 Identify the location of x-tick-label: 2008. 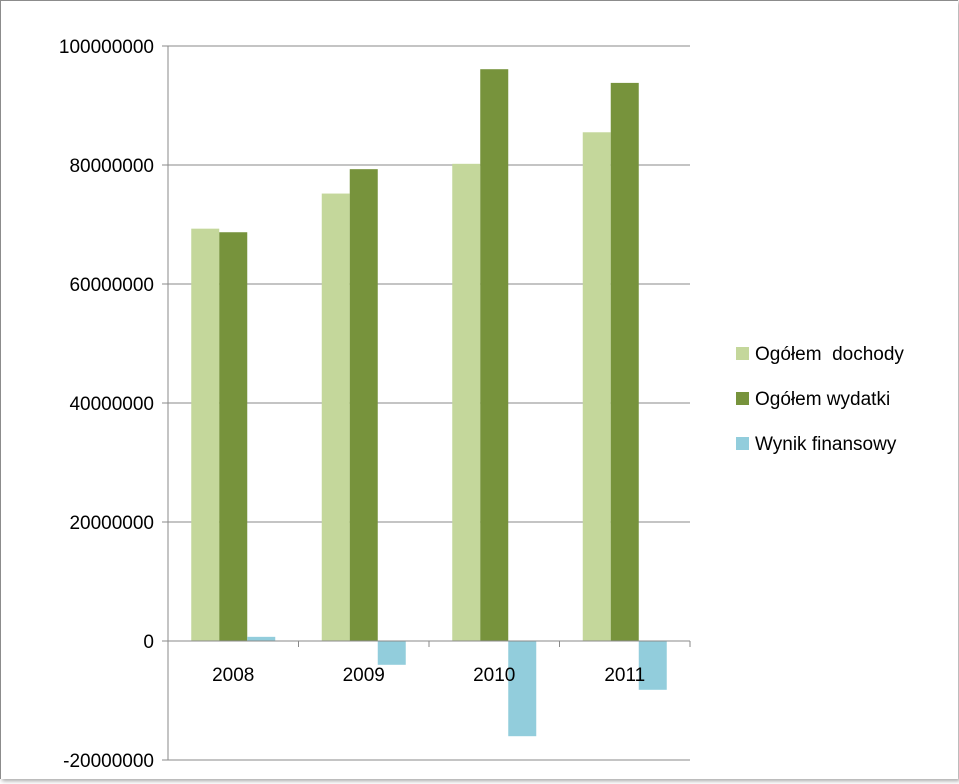
(233, 675).